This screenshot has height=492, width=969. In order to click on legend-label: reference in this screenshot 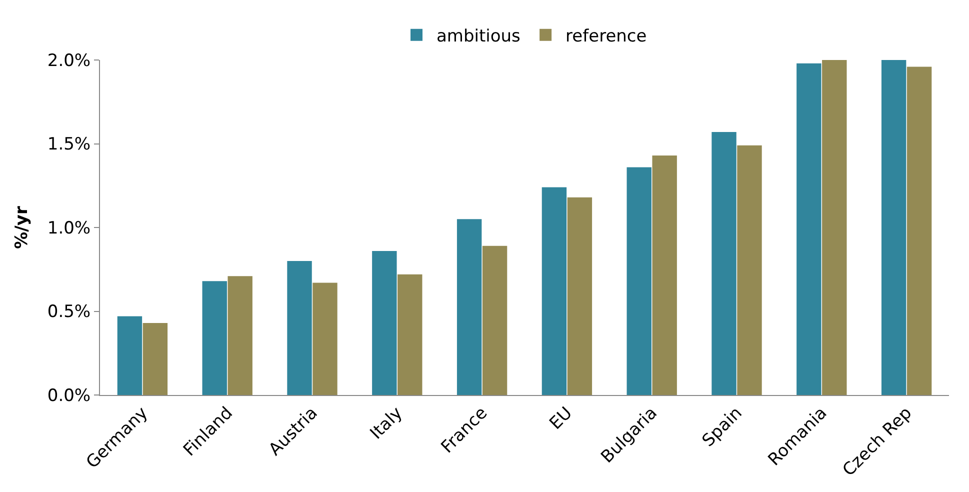, I will do `click(606, 36)`.